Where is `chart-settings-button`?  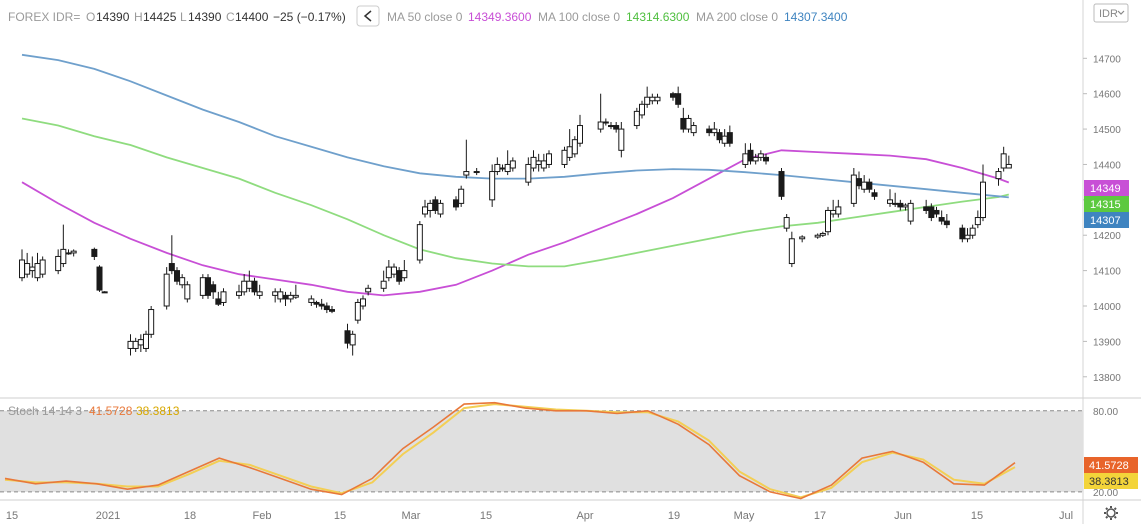 chart-settings-button is located at coordinates (1111, 513).